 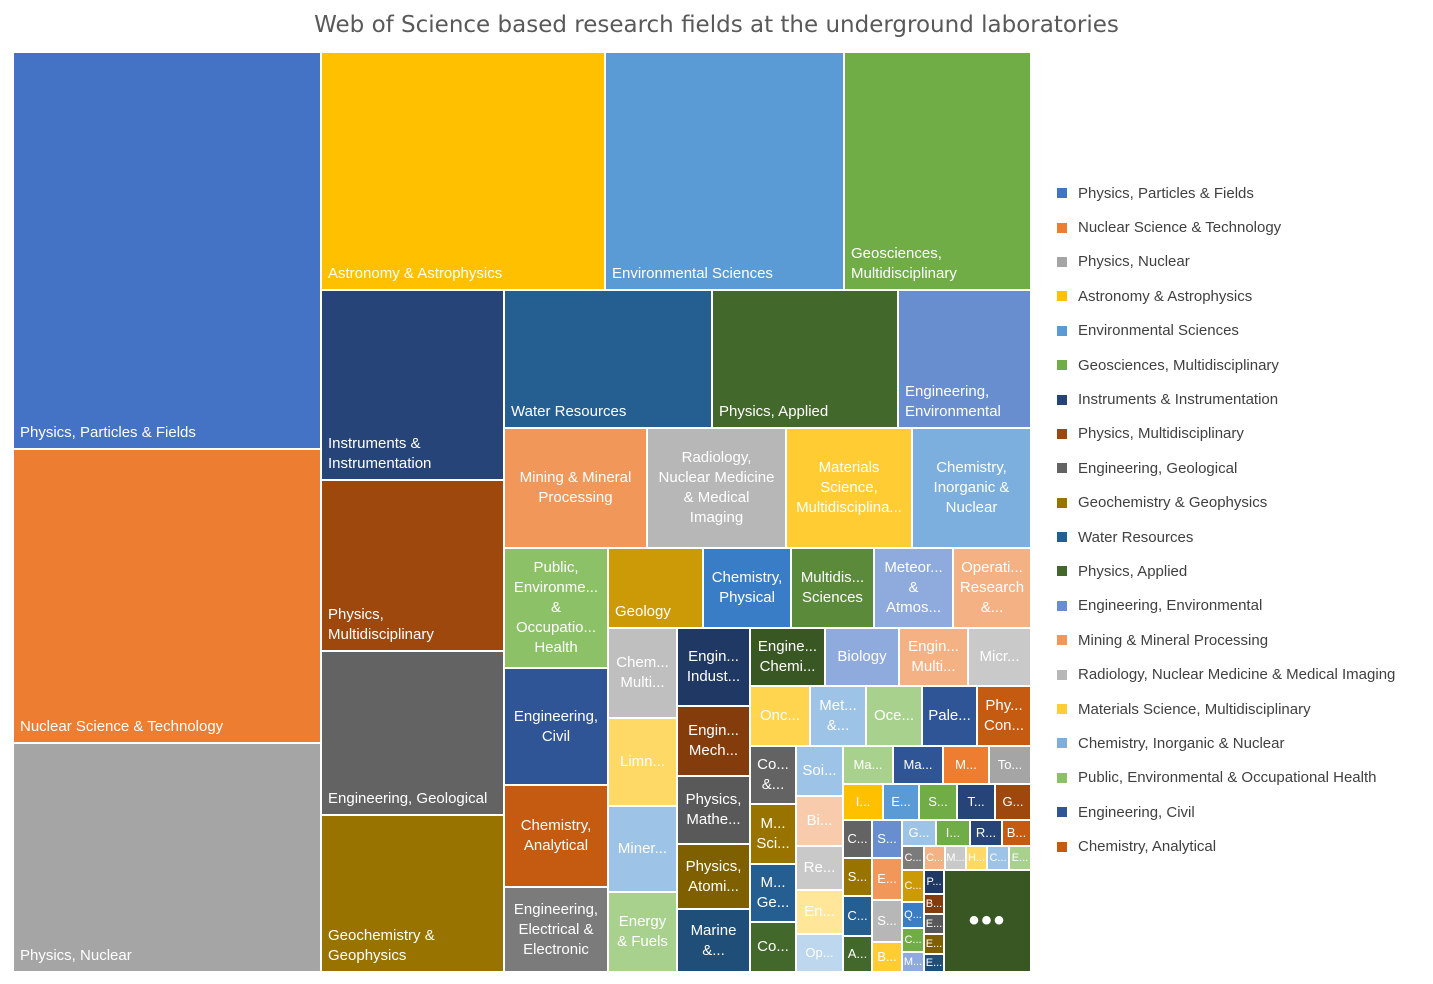 I want to click on legend-item: Materials Science, Multidisciplinary, so click(x=1226, y=709).